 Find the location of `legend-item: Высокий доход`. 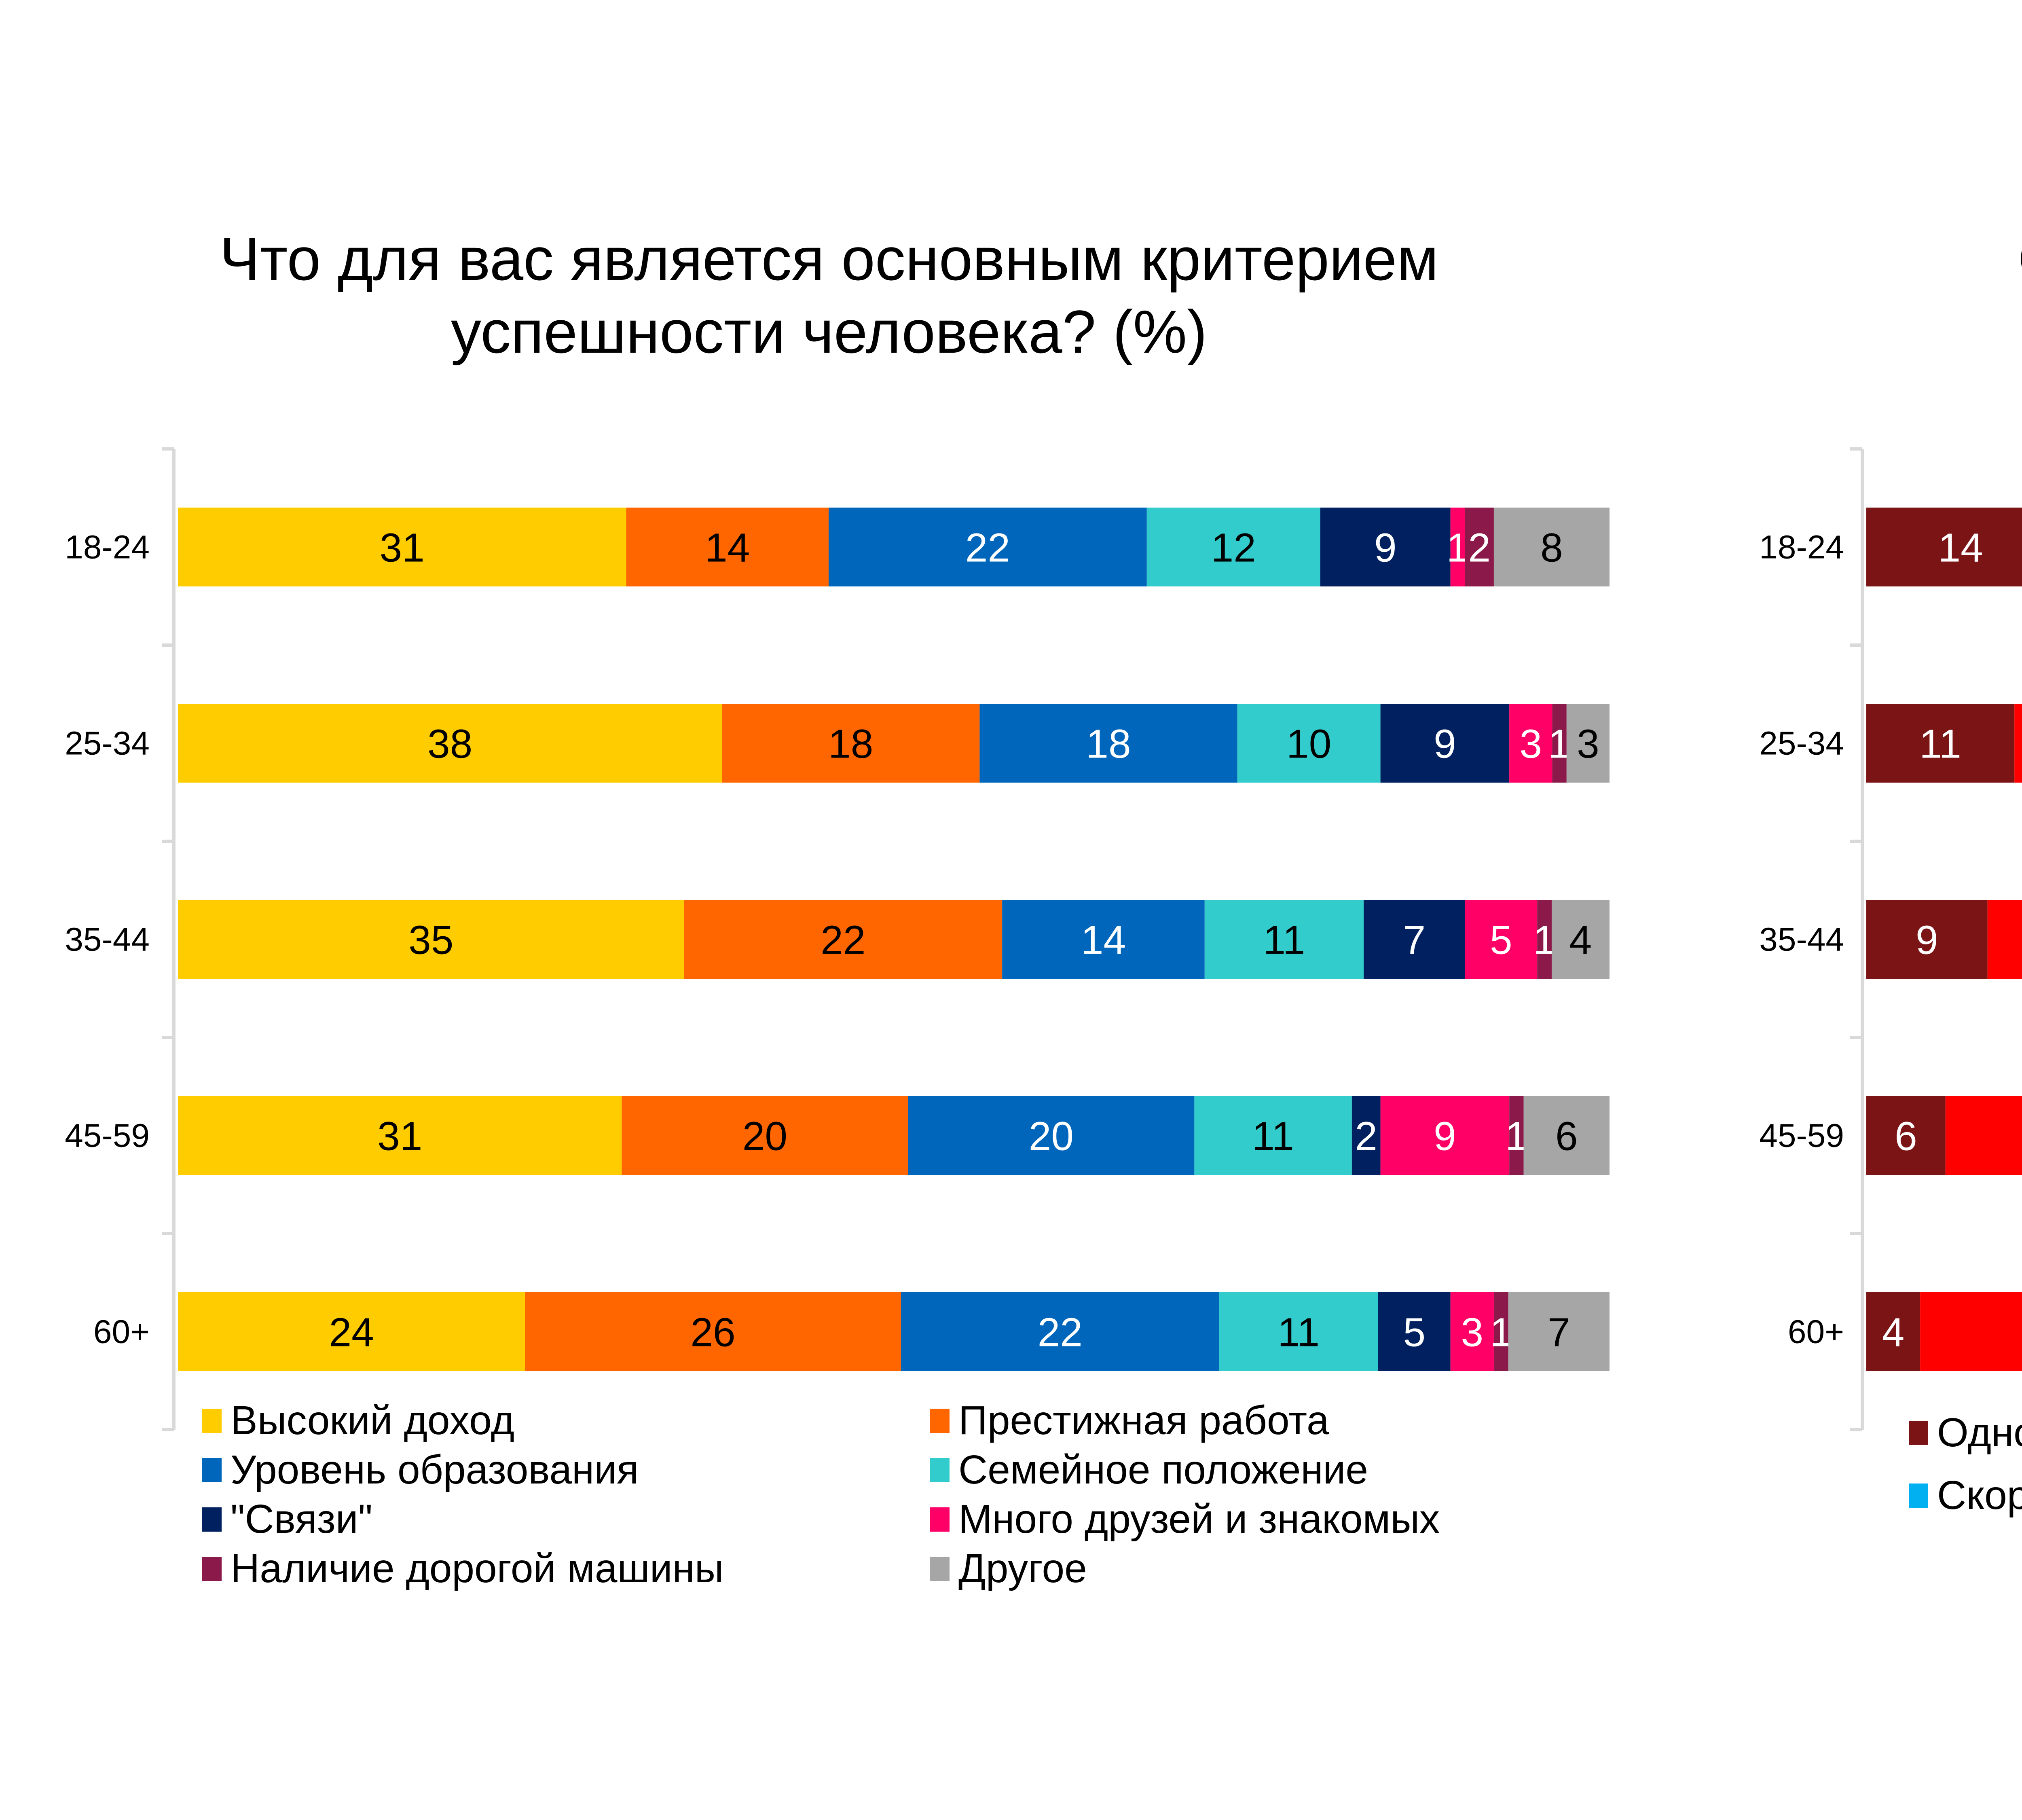

legend-item: Высокий доход is located at coordinates (358, 1421).